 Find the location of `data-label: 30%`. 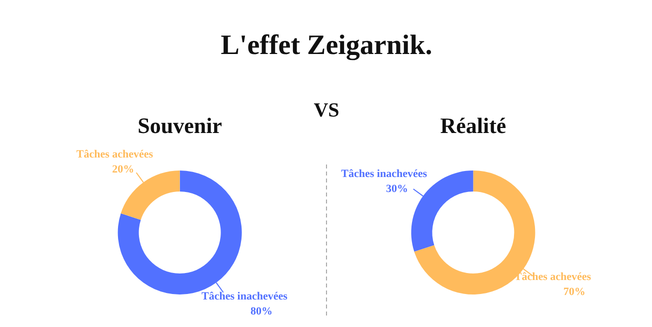

data-label: 30% is located at coordinates (397, 188).